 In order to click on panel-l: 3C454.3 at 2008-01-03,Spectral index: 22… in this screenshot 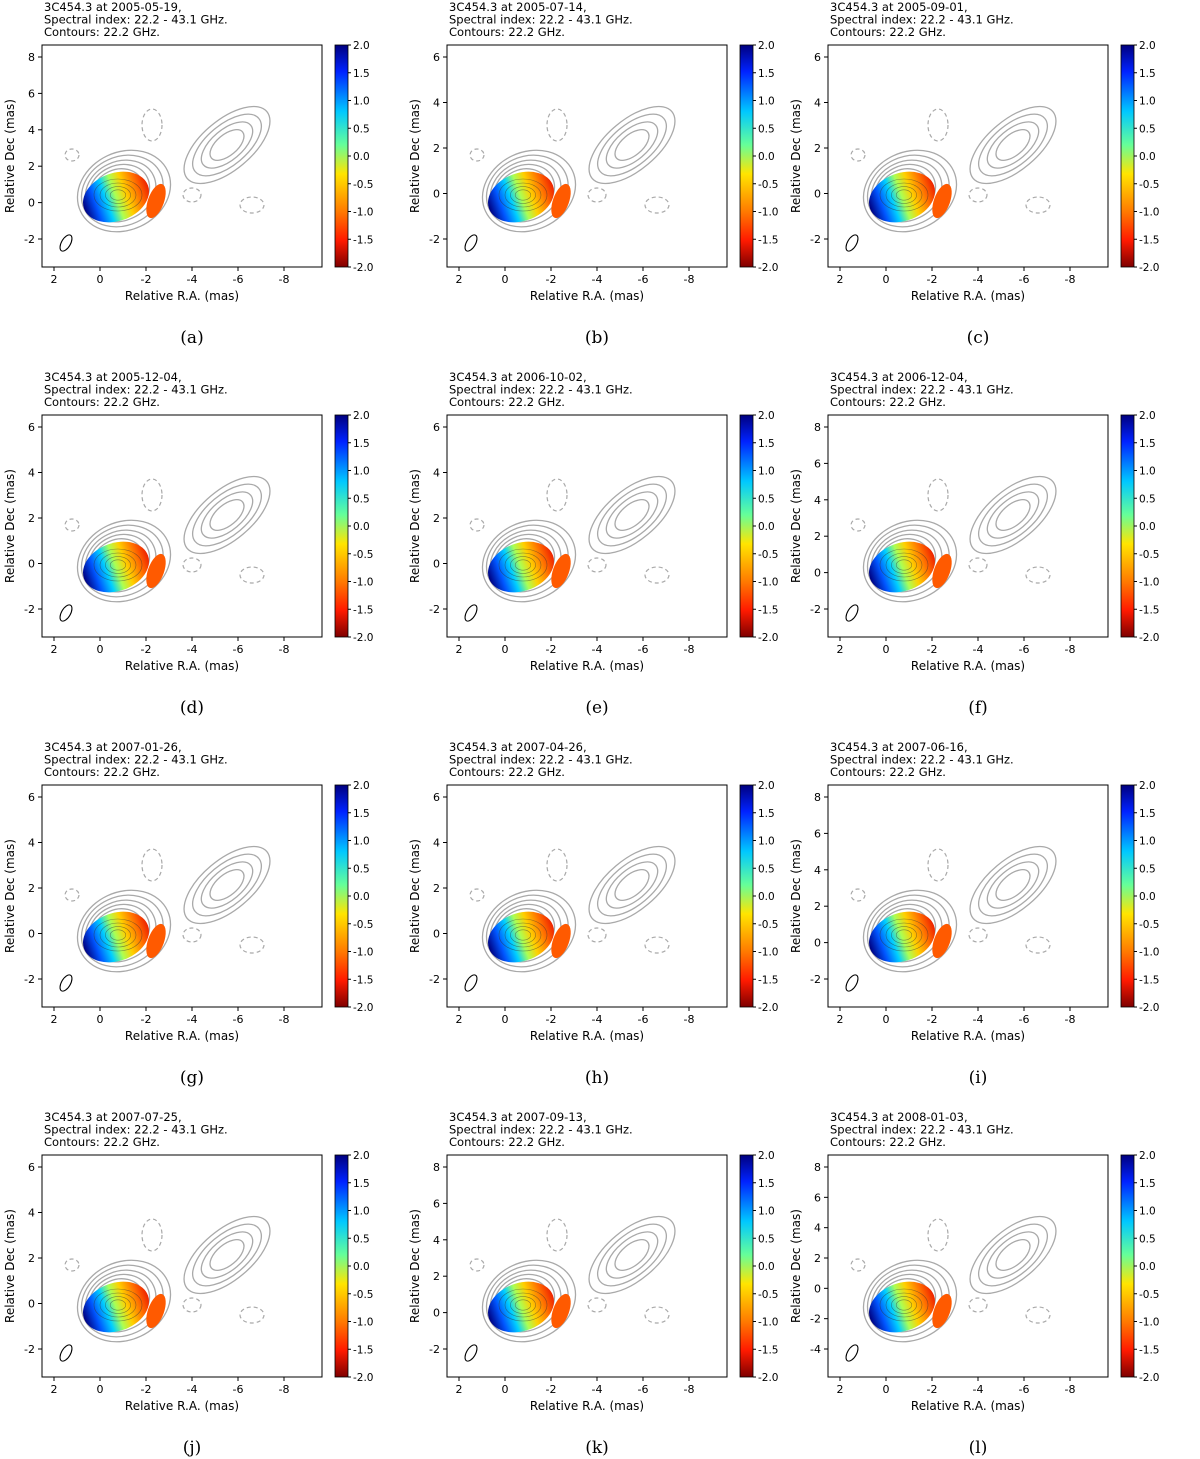, I will do `click(974, 1284)`.